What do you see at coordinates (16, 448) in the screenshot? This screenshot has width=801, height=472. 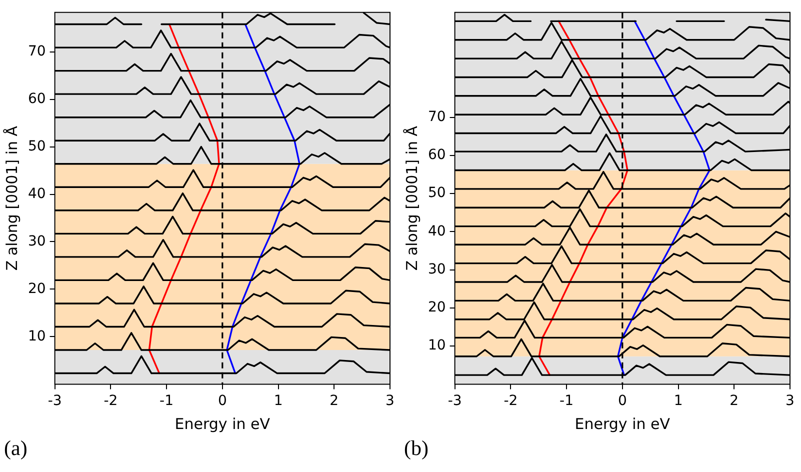 I see `text: (a)` at bounding box center [16, 448].